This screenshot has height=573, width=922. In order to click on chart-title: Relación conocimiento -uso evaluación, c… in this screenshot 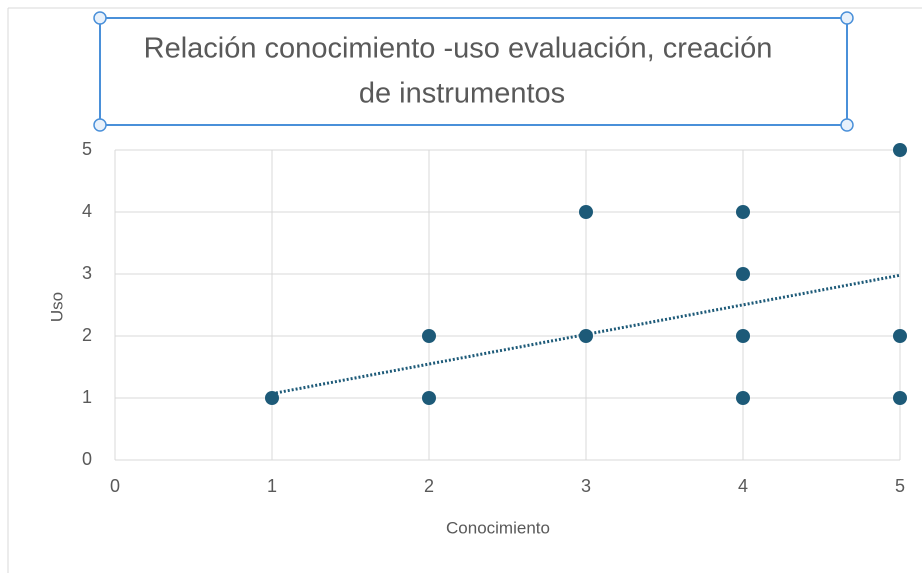, I will do `click(458, 49)`.